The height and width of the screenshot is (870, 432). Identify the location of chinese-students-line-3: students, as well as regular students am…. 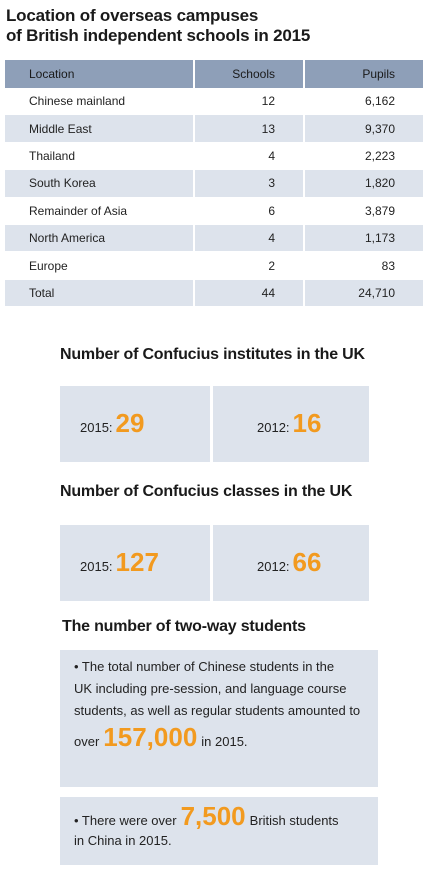
(217, 710).